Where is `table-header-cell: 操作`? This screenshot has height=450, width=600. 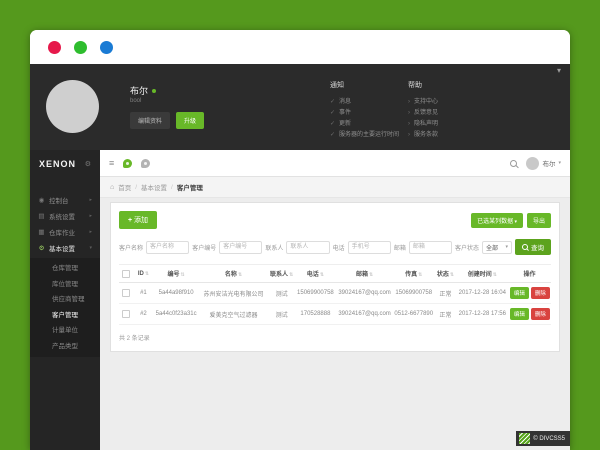
table-header-cell: 操作 is located at coordinates (529, 273).